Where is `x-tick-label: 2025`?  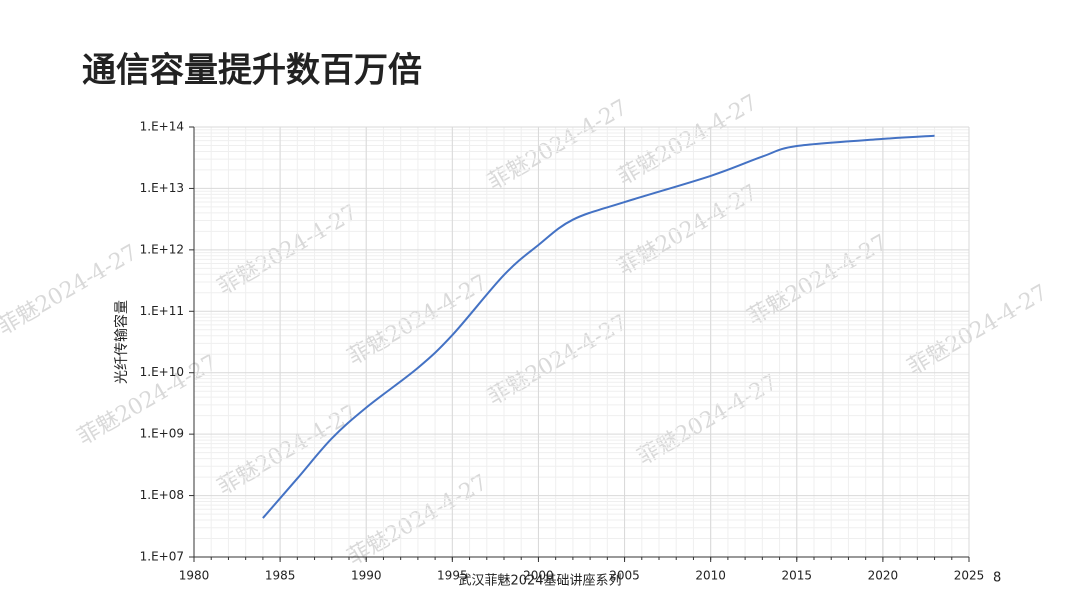
x-tick-label: 2025 is located at coordinates (969, 576).